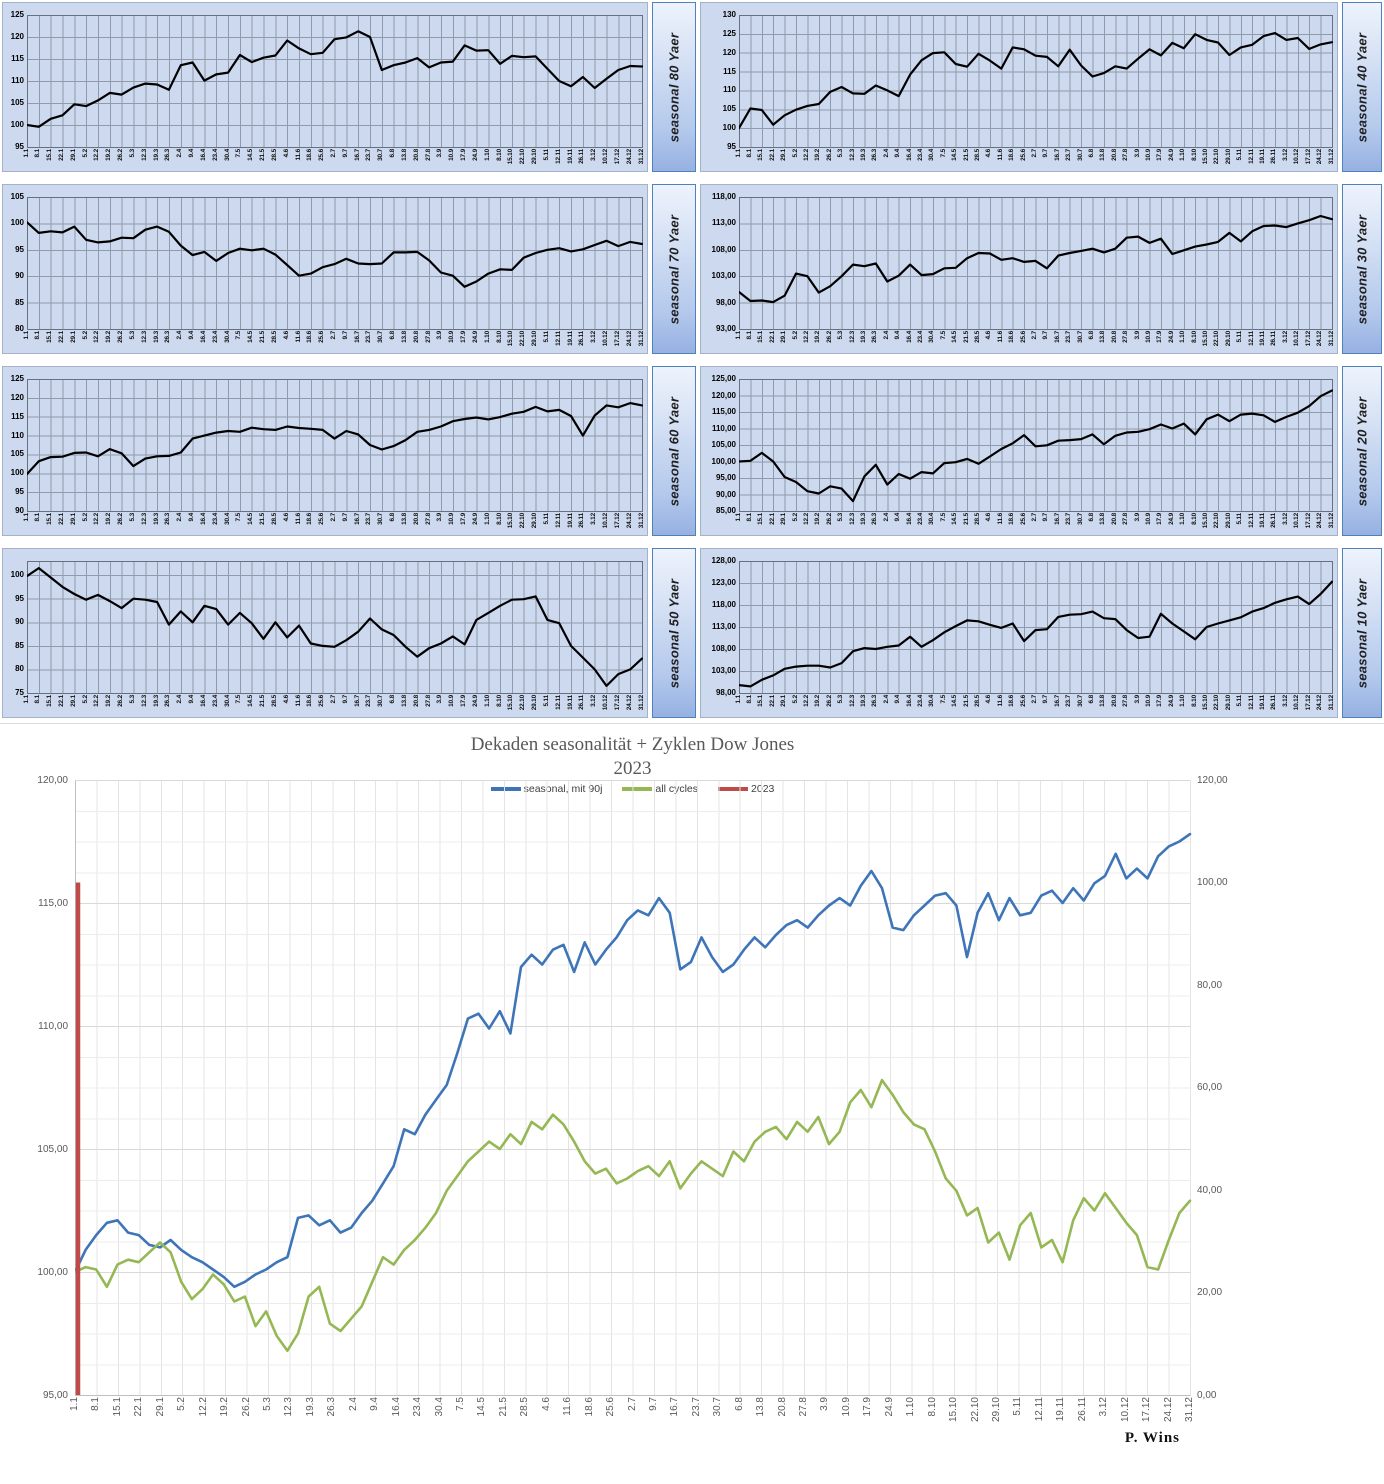  I want to click on legend-item: 2023, so click(746, 789).